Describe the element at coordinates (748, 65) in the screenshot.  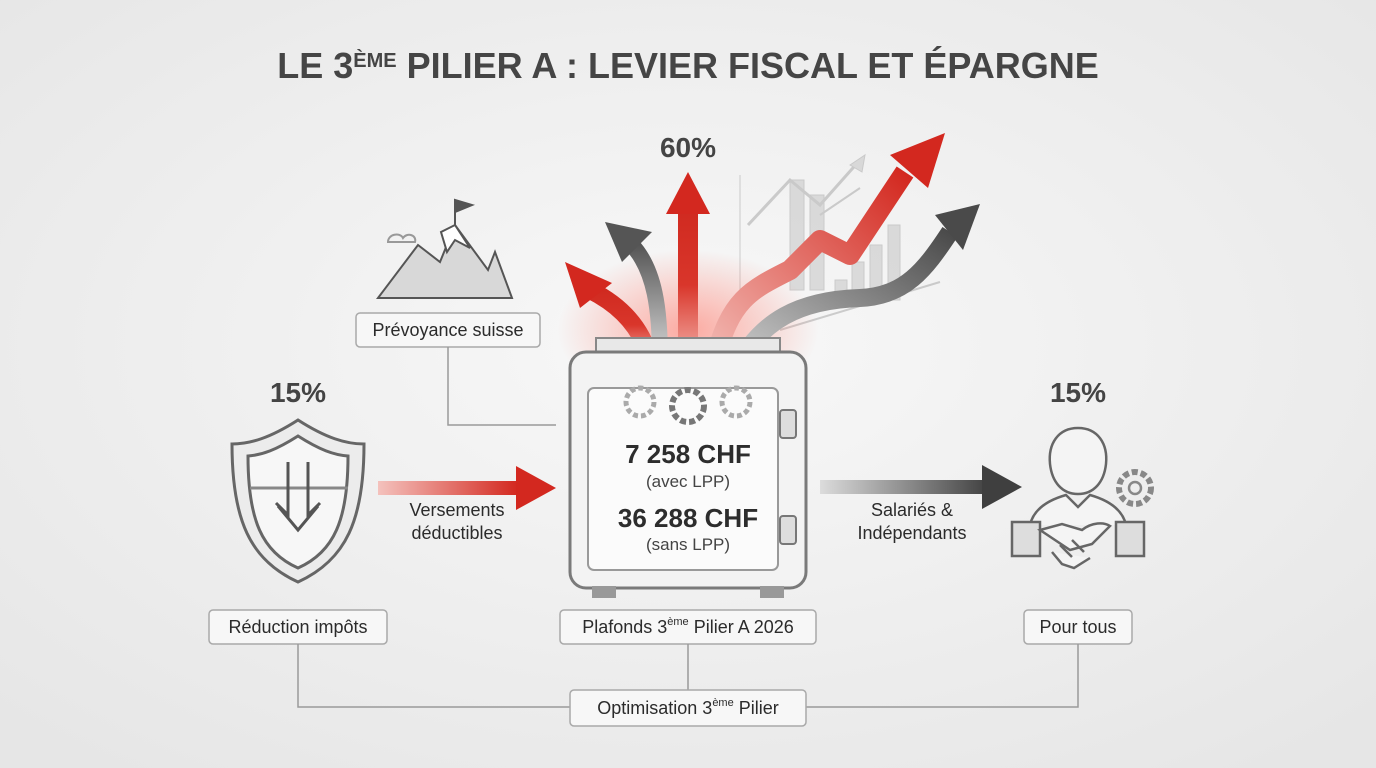
I see `title-part: PILIER A : LEVIER FISCAL ET ÉPARGNE` at that location.